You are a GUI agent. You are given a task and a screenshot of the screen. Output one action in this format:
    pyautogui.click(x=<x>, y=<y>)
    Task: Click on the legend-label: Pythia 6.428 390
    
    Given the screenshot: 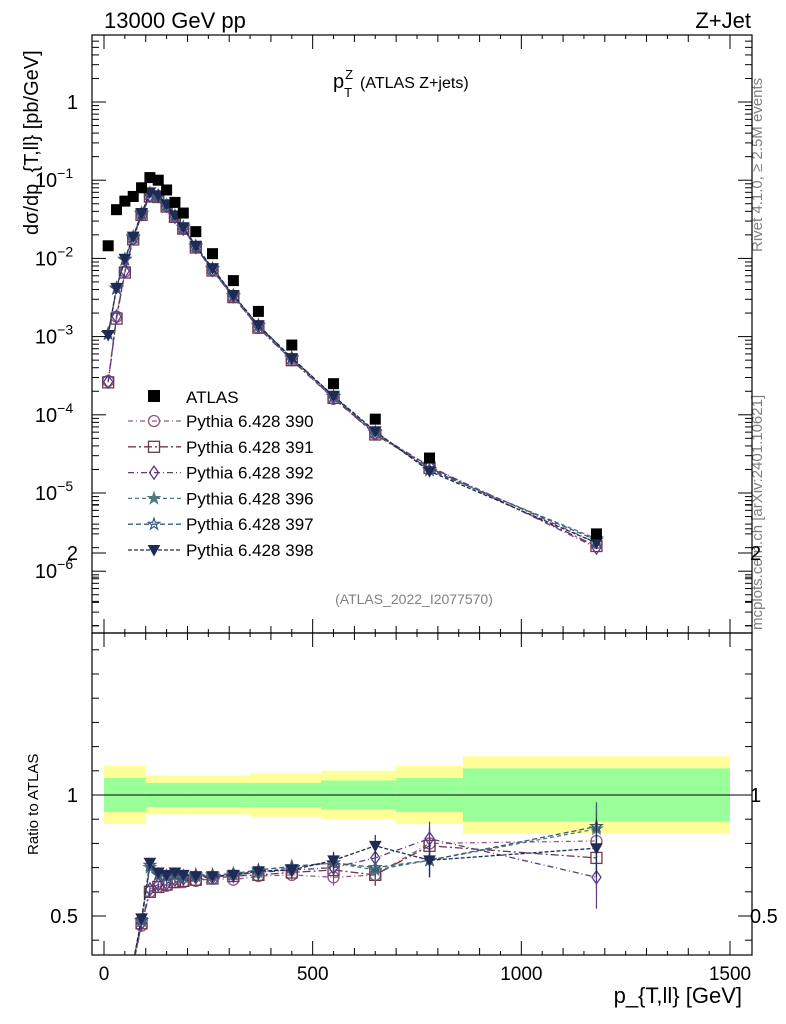 What is the action you would take?
    pyautogui.click(x=250, y=421)
    